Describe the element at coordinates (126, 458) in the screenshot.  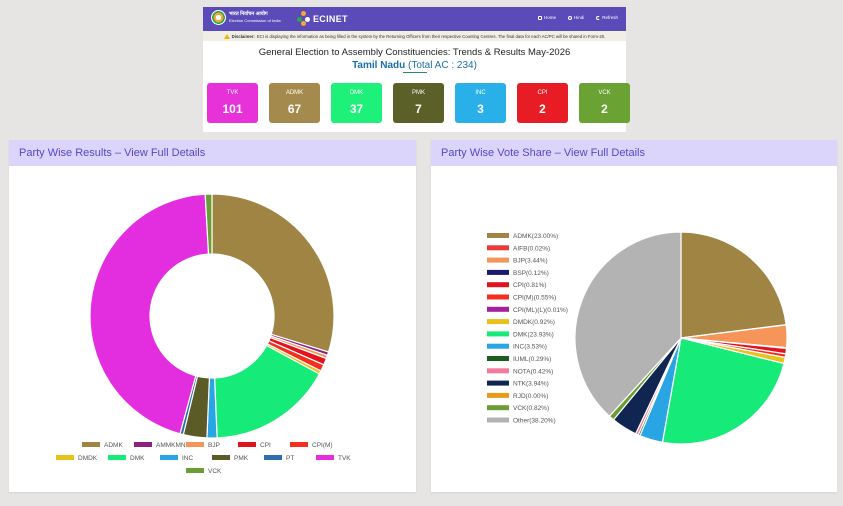
I see `legend-item-dmk: DMK` at that location.